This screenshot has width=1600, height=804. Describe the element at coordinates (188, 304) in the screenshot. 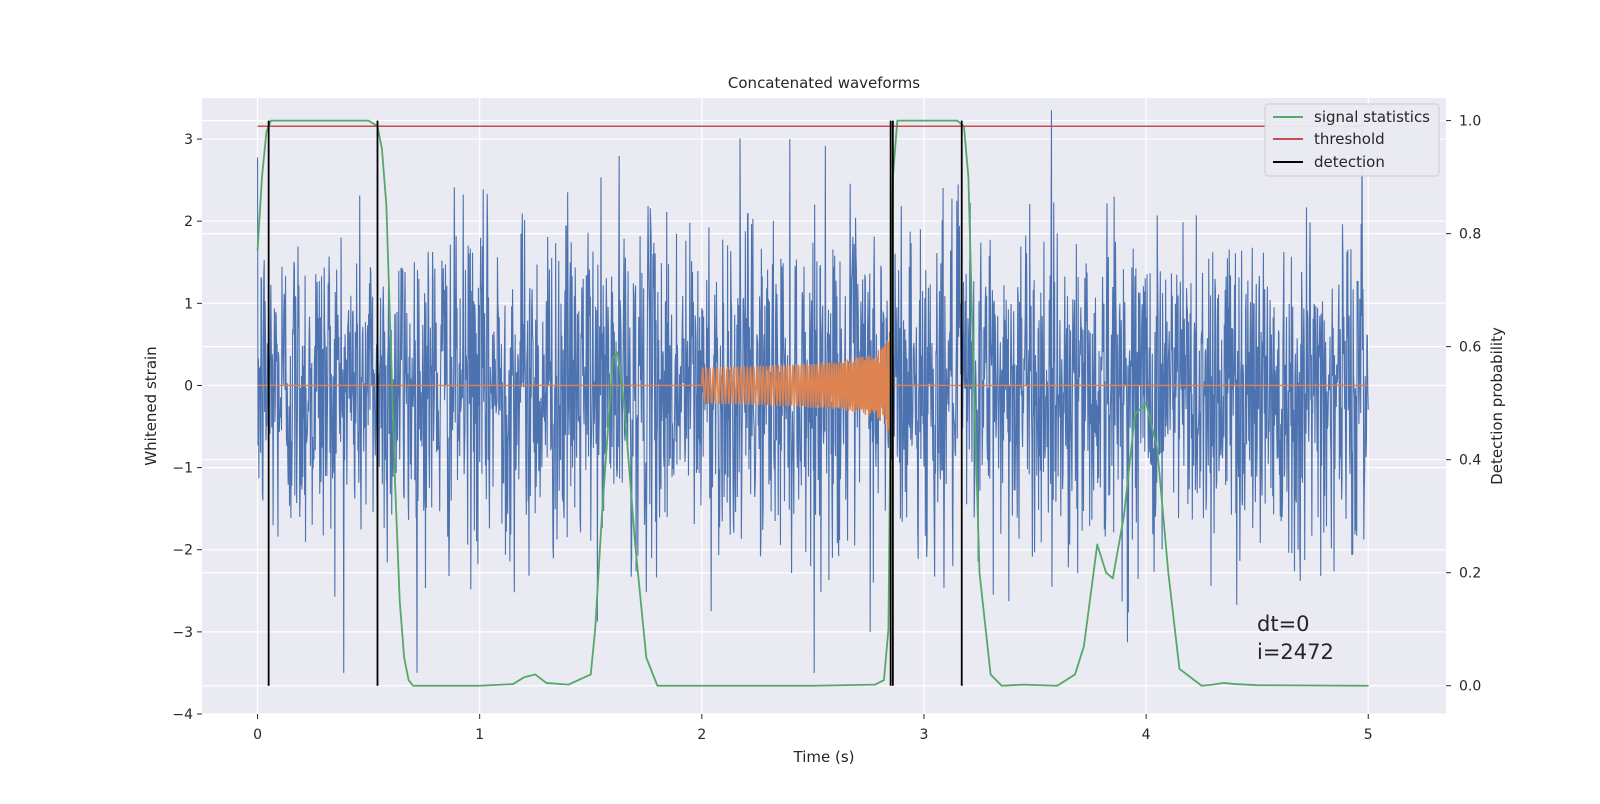

I see `y-tick-label-5: 1` at that location.